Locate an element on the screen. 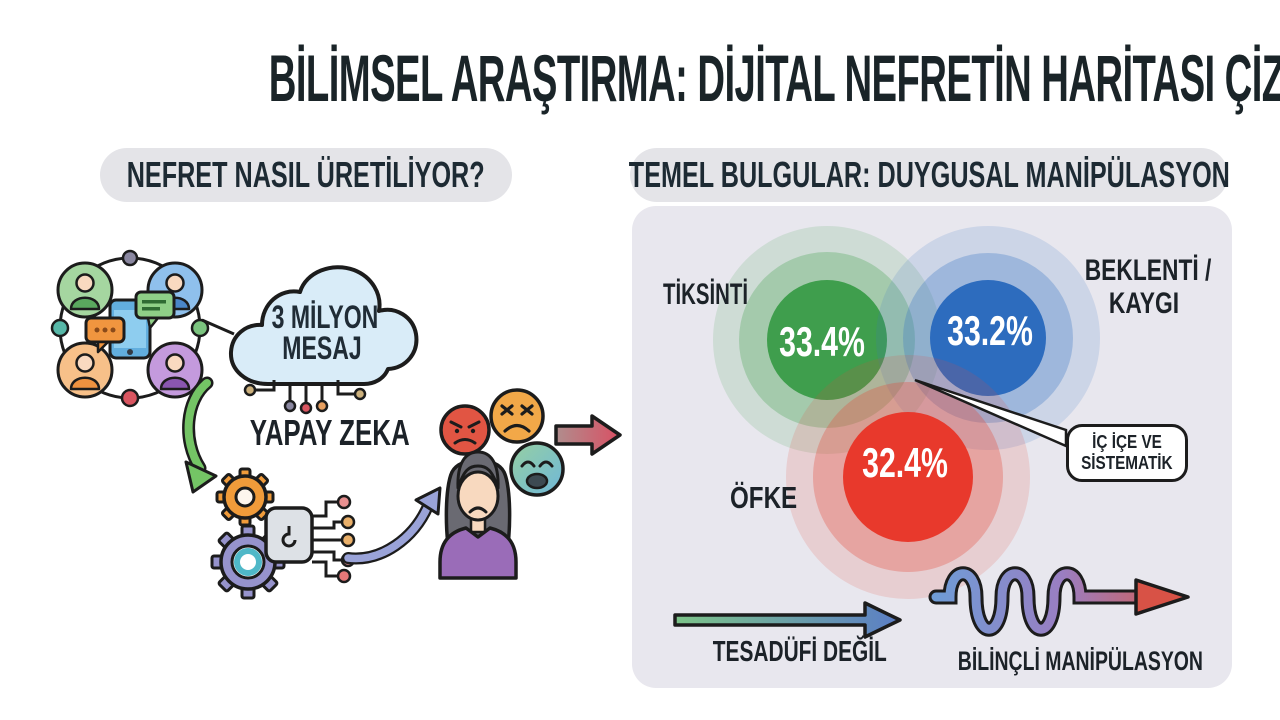  social-network-icon is located at coordinates (142, 328).